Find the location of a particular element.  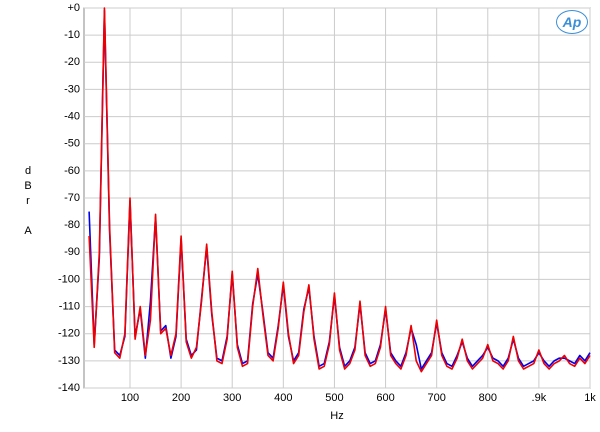

y-tick-label: -100 is located at coordinates (69, 279).